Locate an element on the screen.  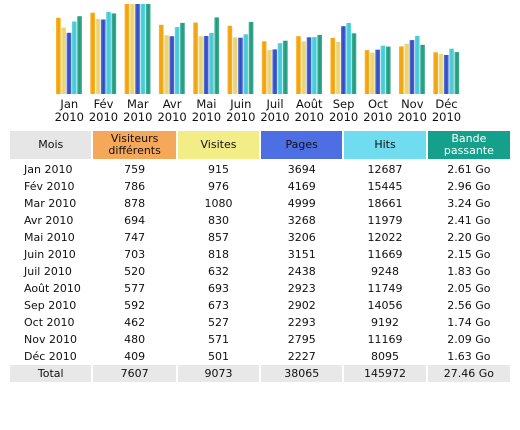
table-row: Avr 2010 694 830 3268 11979 2.41 Go is located at coordinates (260, 220).